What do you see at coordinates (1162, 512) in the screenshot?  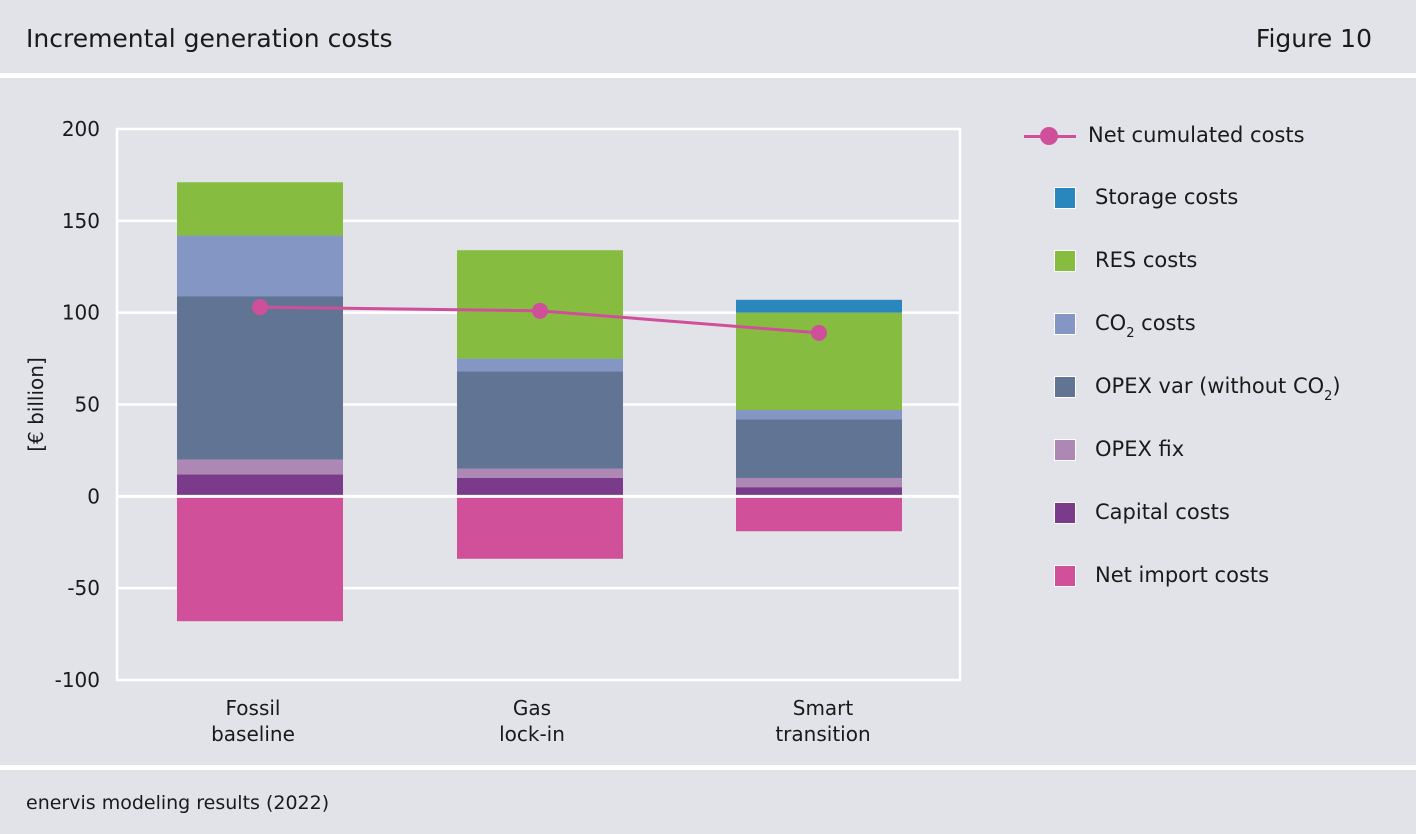 I see `legend-label: Capital costs` at bounding box center [1162, 512].